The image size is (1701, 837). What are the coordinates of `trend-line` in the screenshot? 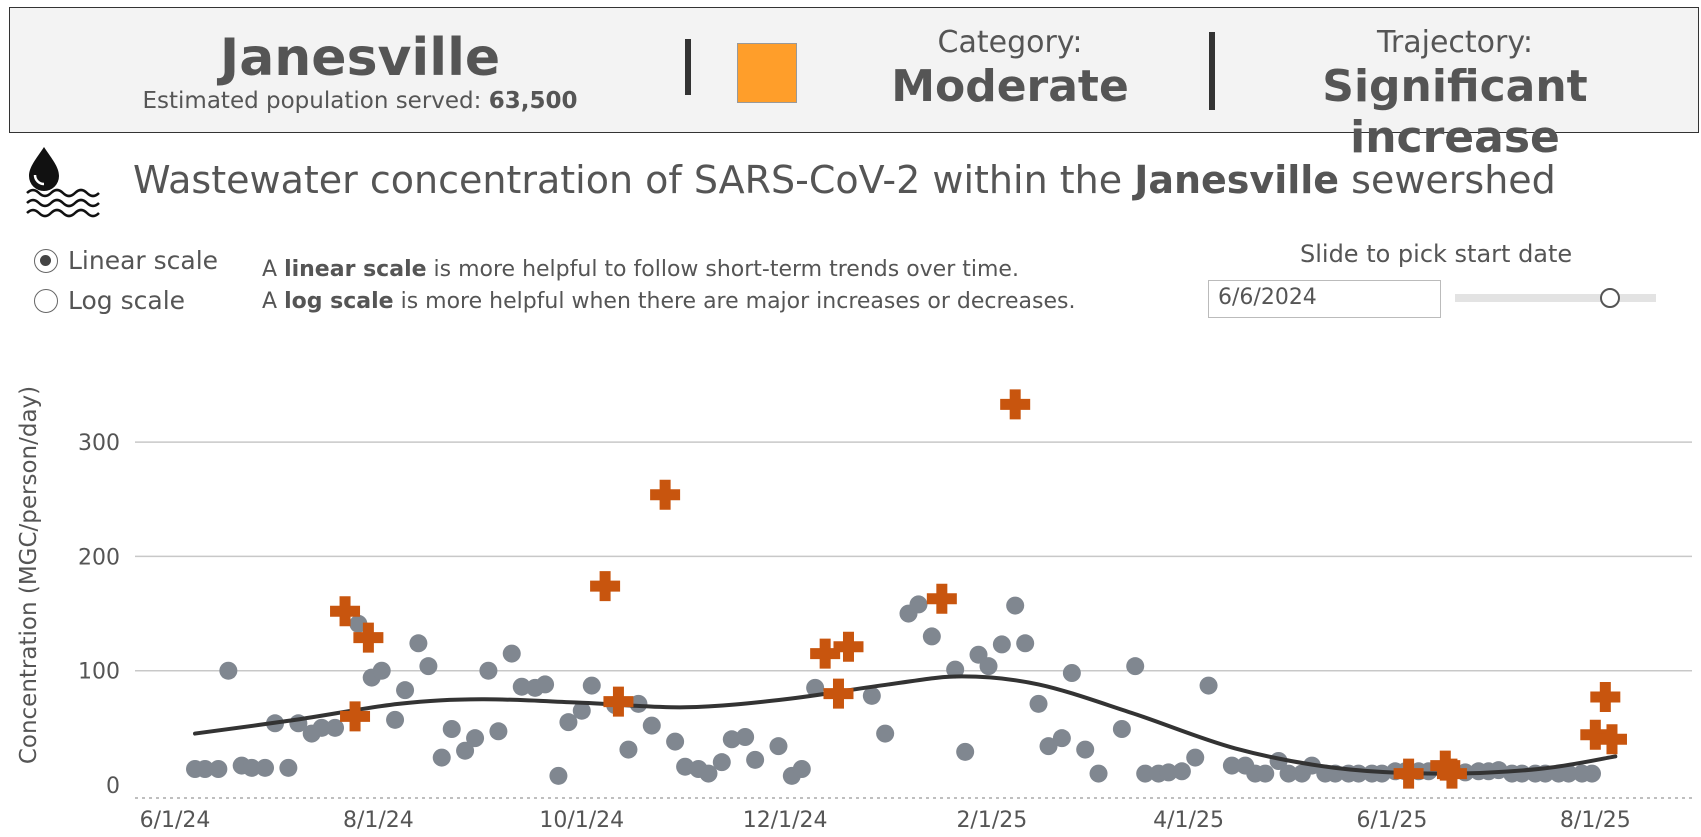 It's located at (905, 725).